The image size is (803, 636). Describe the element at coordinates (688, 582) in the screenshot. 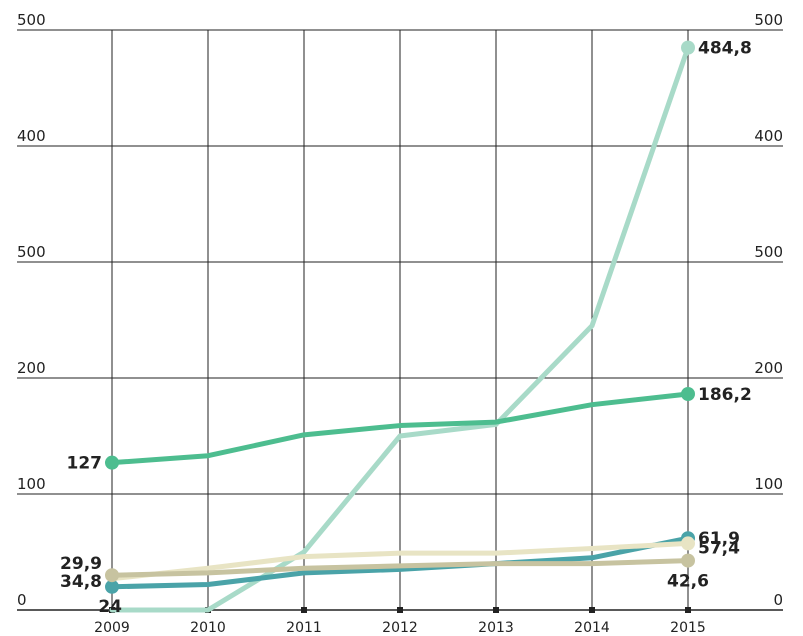

I see `data-label: 42,6` at that location.